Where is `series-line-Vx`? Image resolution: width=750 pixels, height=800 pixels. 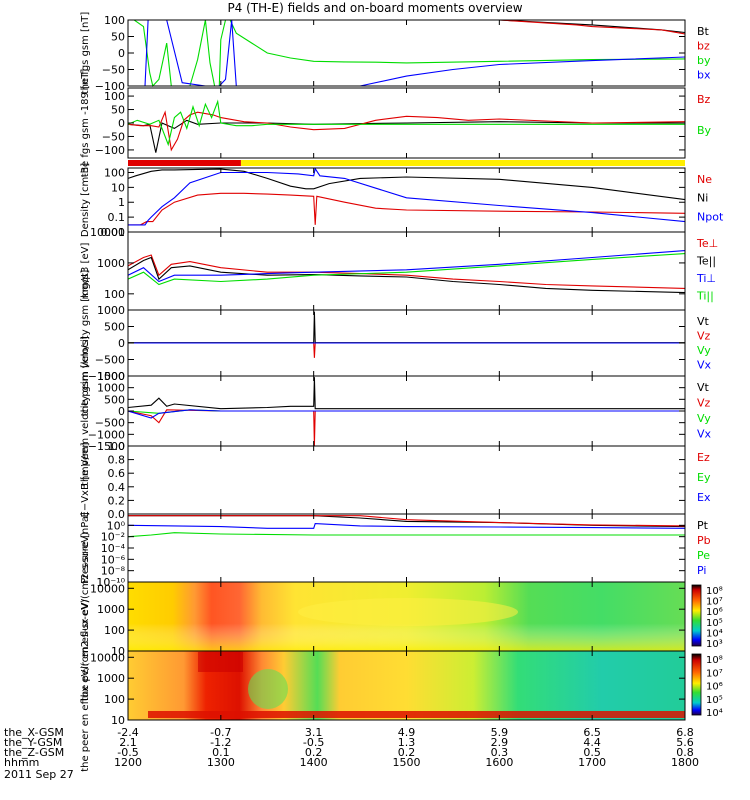 series-line-Vx is located at coordinates (406, 414).